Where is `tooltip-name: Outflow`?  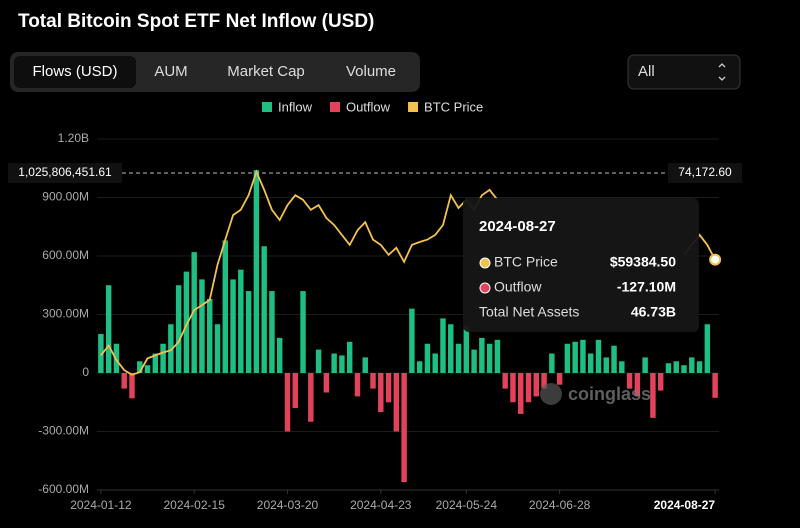
tooltip-name: Outflow is located at coordinates (518, 287).